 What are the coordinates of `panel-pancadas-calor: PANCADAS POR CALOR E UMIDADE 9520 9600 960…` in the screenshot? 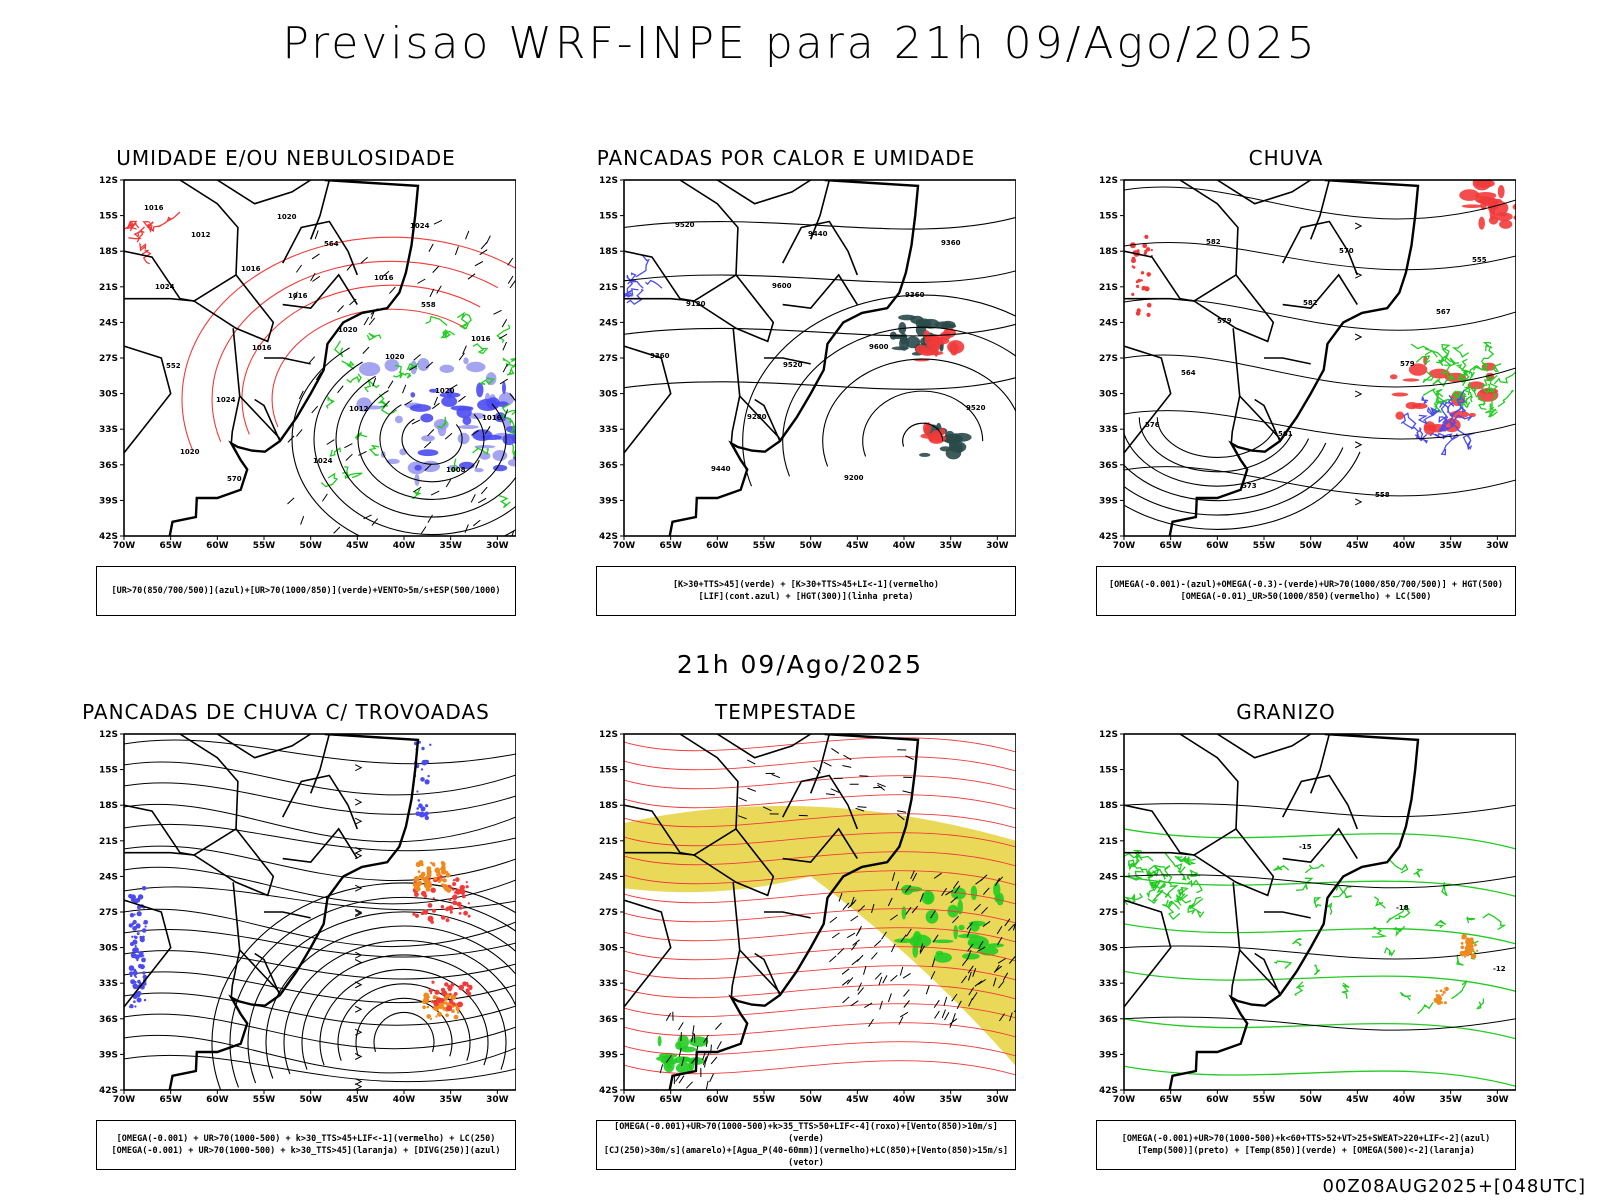 It's located at (786, 386).